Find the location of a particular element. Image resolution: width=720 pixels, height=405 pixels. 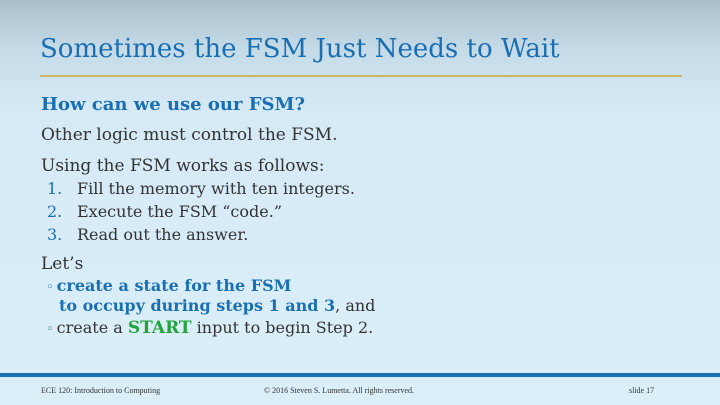

paragraph-usage: Using the FSM works as follows: is located at coordinates (183, 166).